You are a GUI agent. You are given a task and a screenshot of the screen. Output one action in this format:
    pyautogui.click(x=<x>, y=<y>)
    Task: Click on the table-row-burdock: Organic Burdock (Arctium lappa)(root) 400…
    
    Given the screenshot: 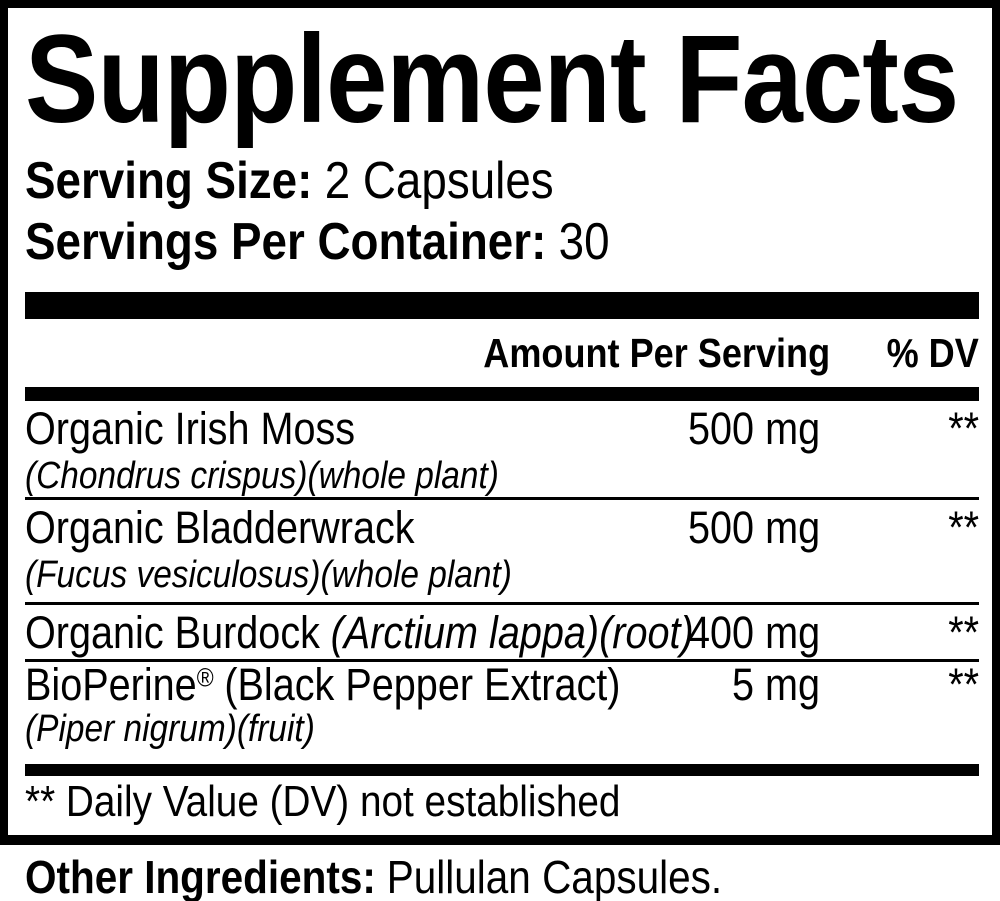 What is the action you would take?
    pyautogui.click(x=502, y=630)
    